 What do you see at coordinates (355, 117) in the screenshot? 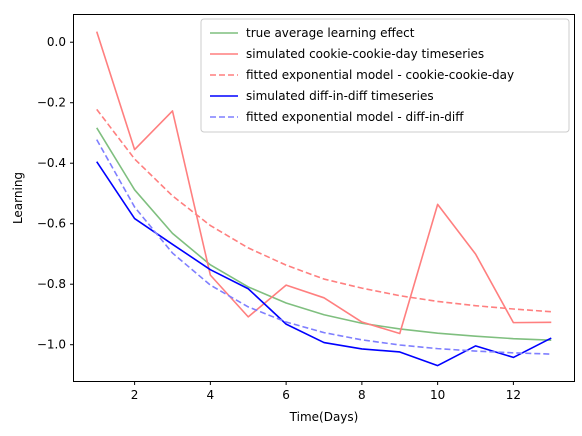
I see `legend-label-fitted-exponential-model-diff-in-diff: fitted exponential model - diff-in-diff` at bounding box center [355, 117].